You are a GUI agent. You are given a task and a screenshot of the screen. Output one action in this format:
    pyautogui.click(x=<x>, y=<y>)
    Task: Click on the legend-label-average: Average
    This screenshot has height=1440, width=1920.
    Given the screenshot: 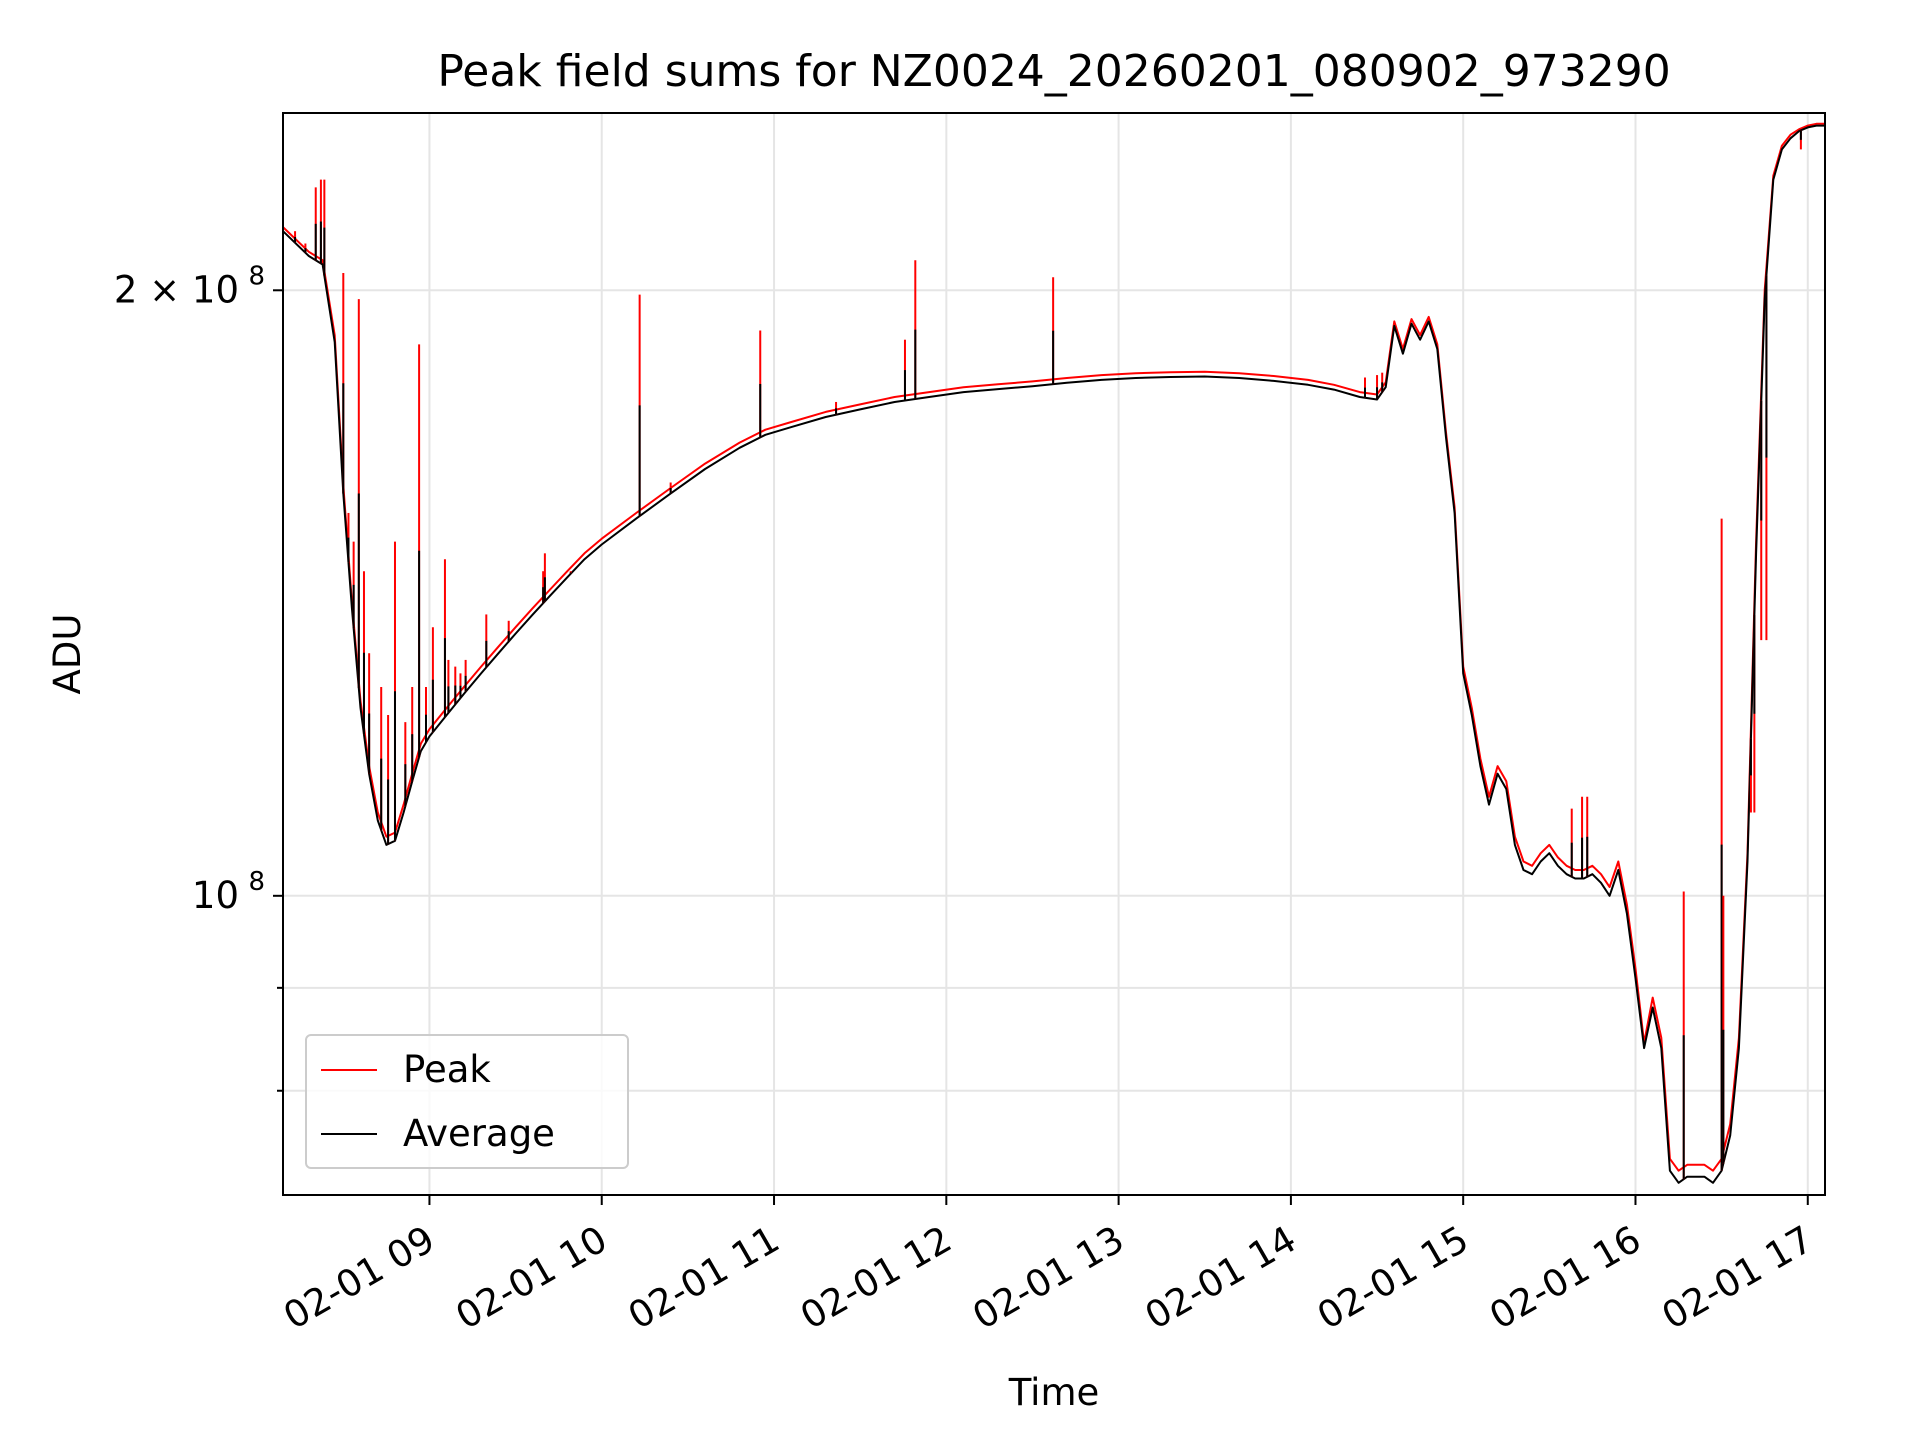 What is the action you would take?
    pyautogui.click(x=479, y=1133)
    